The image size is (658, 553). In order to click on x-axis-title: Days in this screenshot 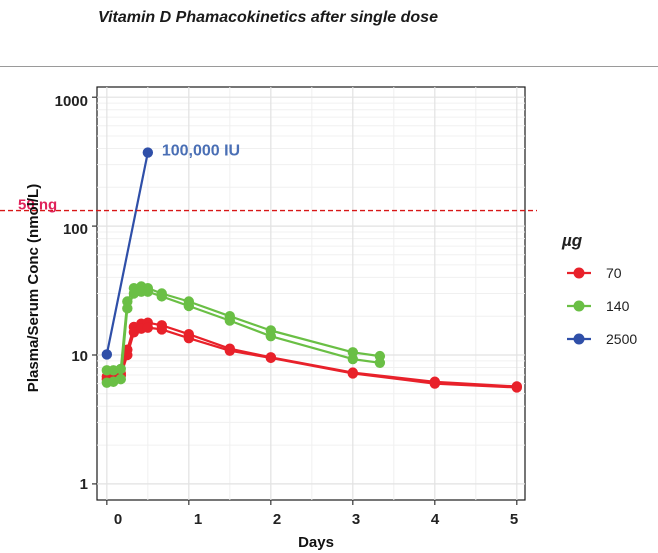, I will do `click(316, 542)`.